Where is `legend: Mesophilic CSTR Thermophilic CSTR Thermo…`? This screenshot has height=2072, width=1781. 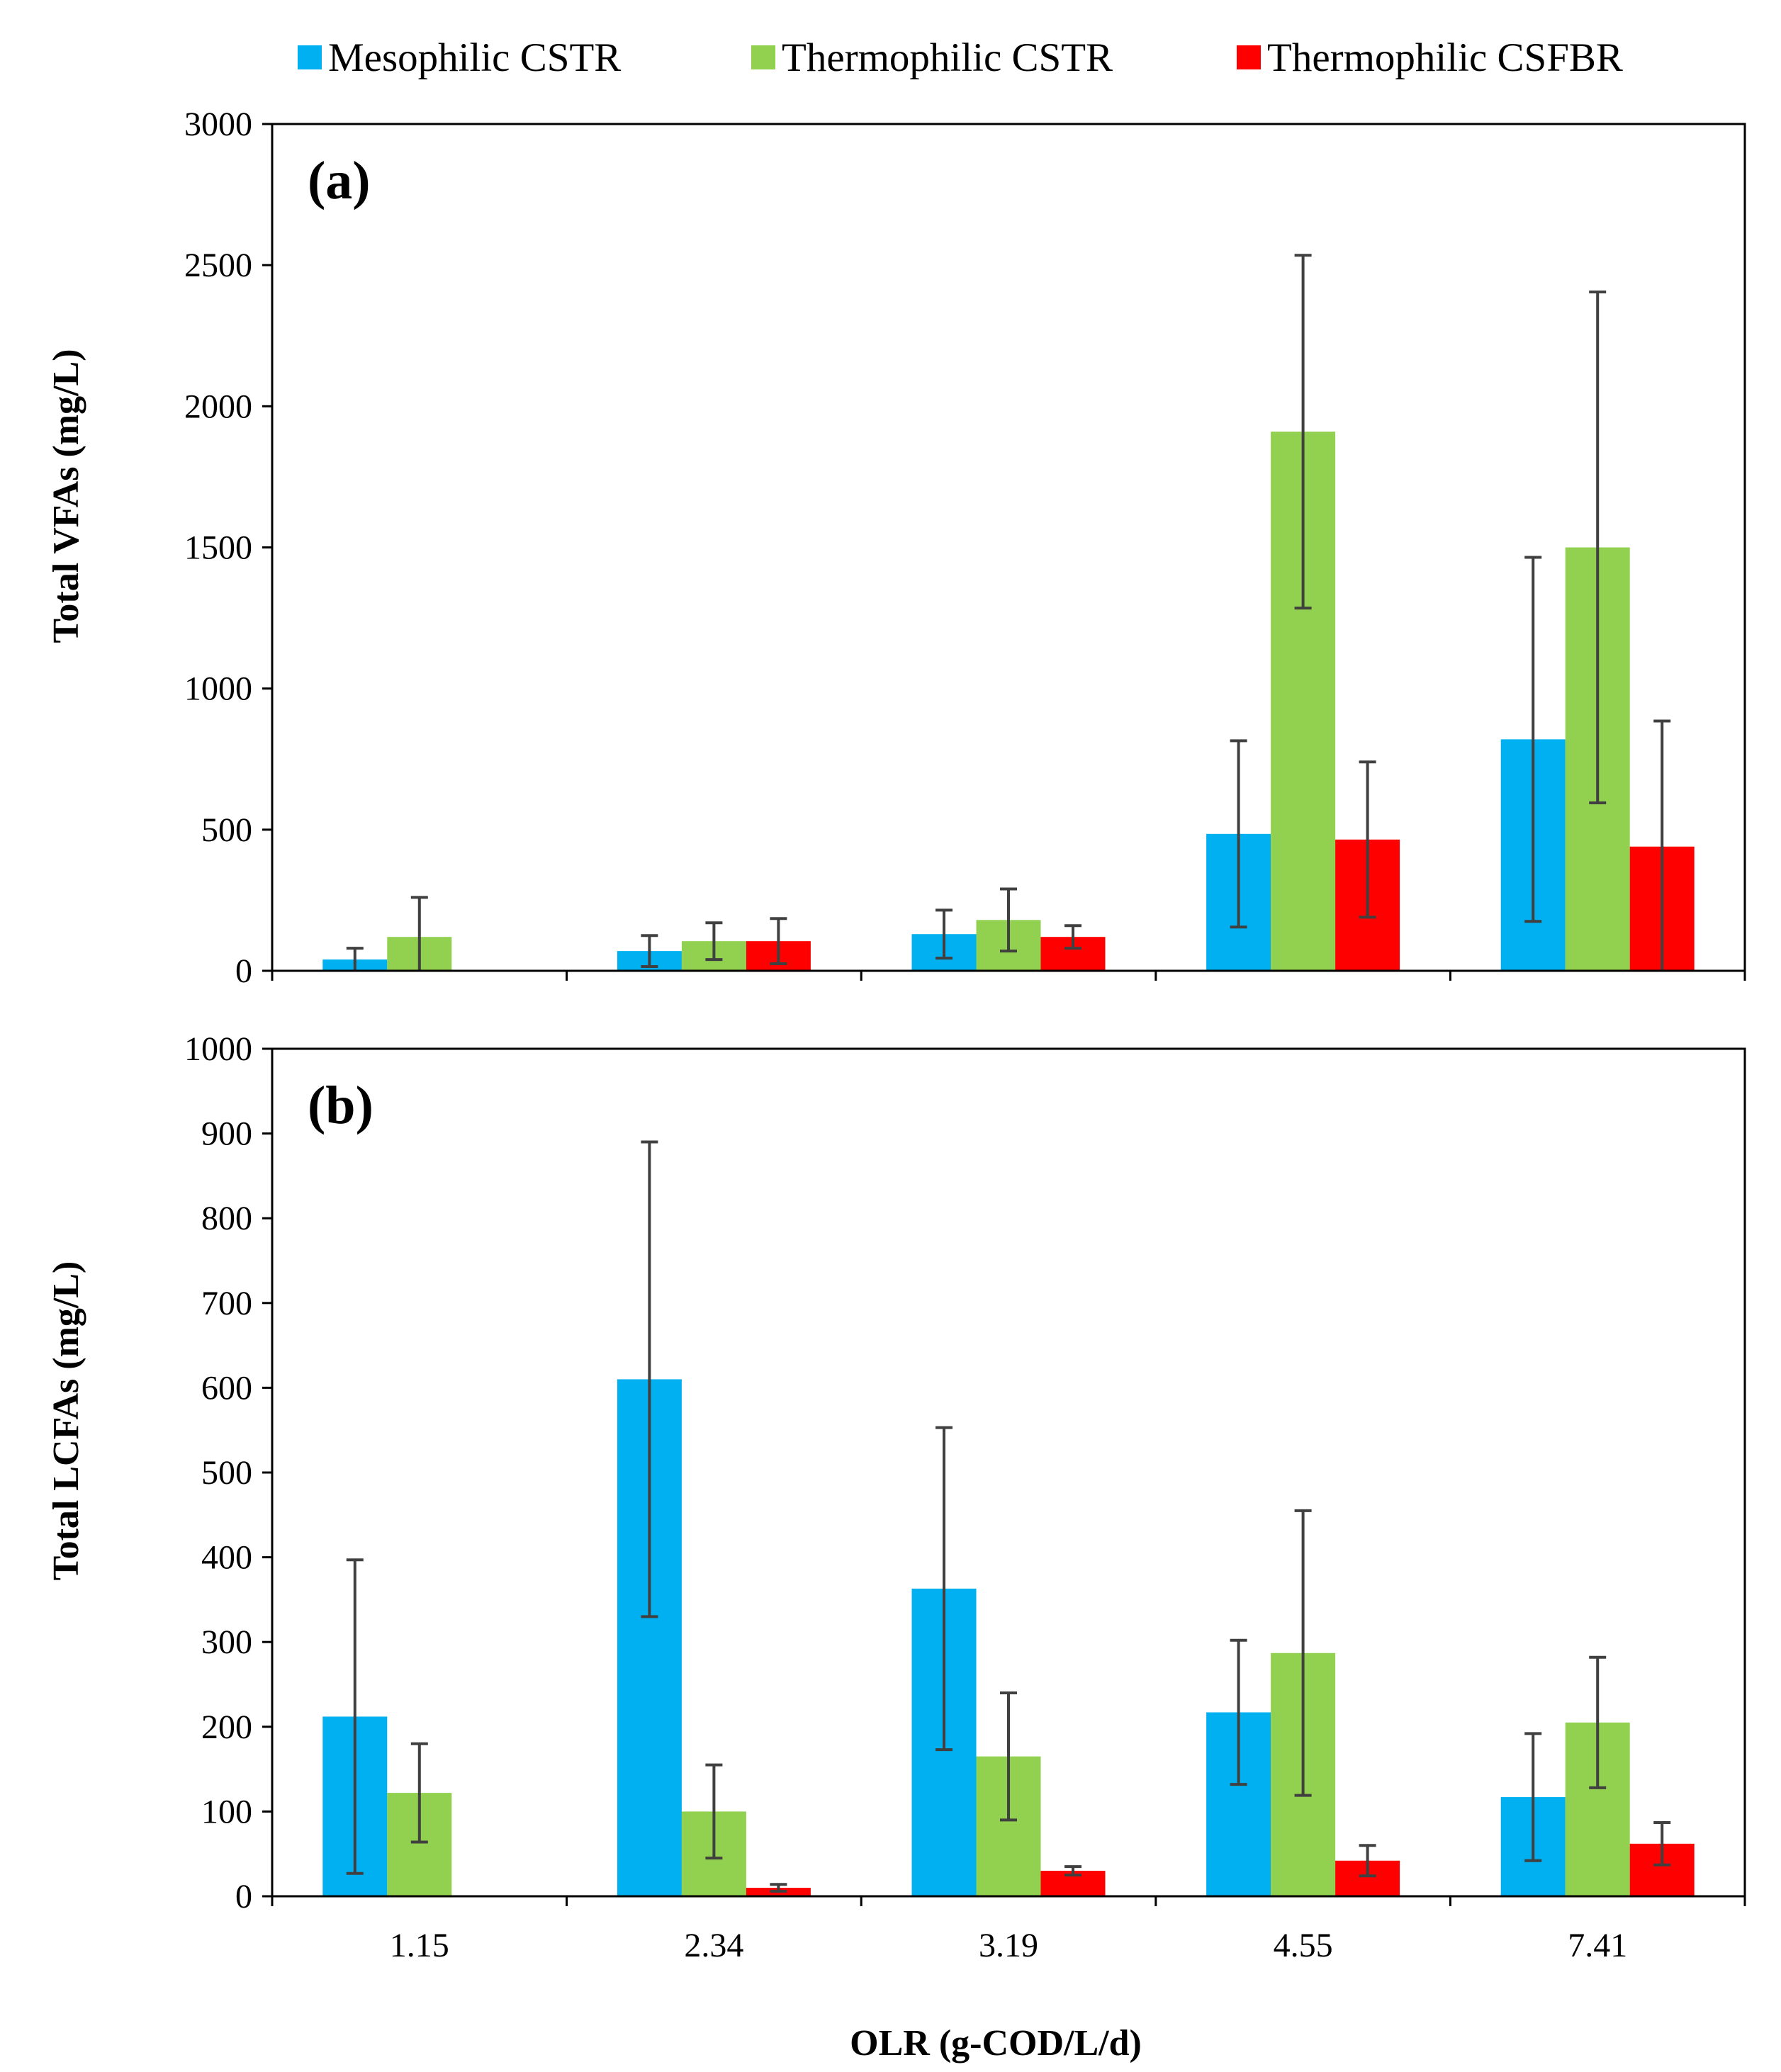 legend: Mesophilic CSTR Thermophilic CSTR Thermo… is located at coordinates (961, 57).